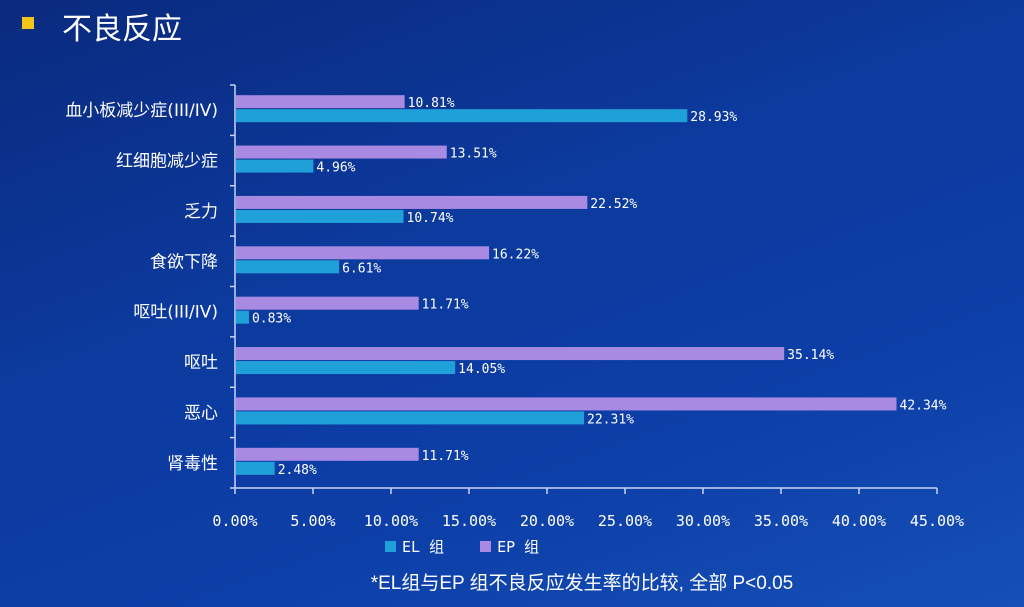 The image size is (1024, 607). What do you see at coordinates (923, 405) in the screenshot?
I see `data-label-ep: 42.34%` at bounding box center [923, 405].